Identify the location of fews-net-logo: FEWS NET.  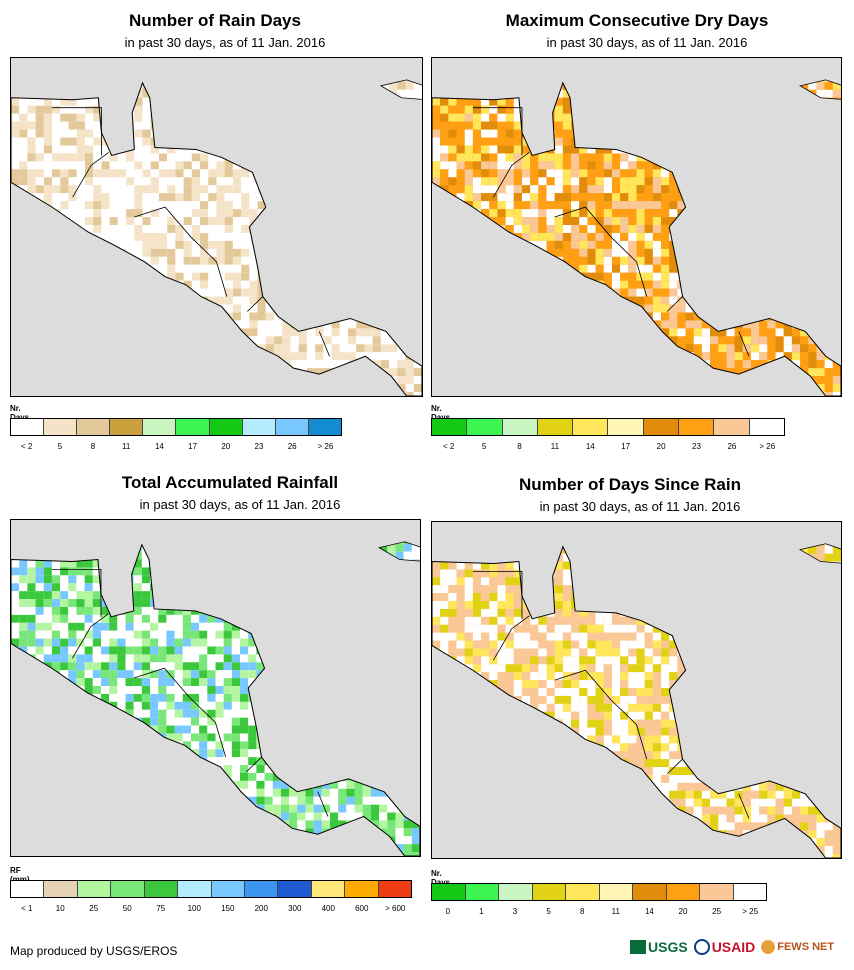
(797, 947).